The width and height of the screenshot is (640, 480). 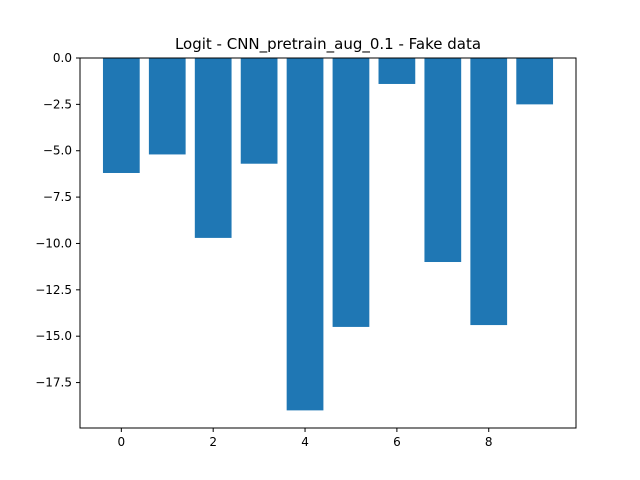 What do you see at coordinates (53, 383) in the screenshot?
I see `y-tick-label: −17.5` at bounding box center [53, 383].